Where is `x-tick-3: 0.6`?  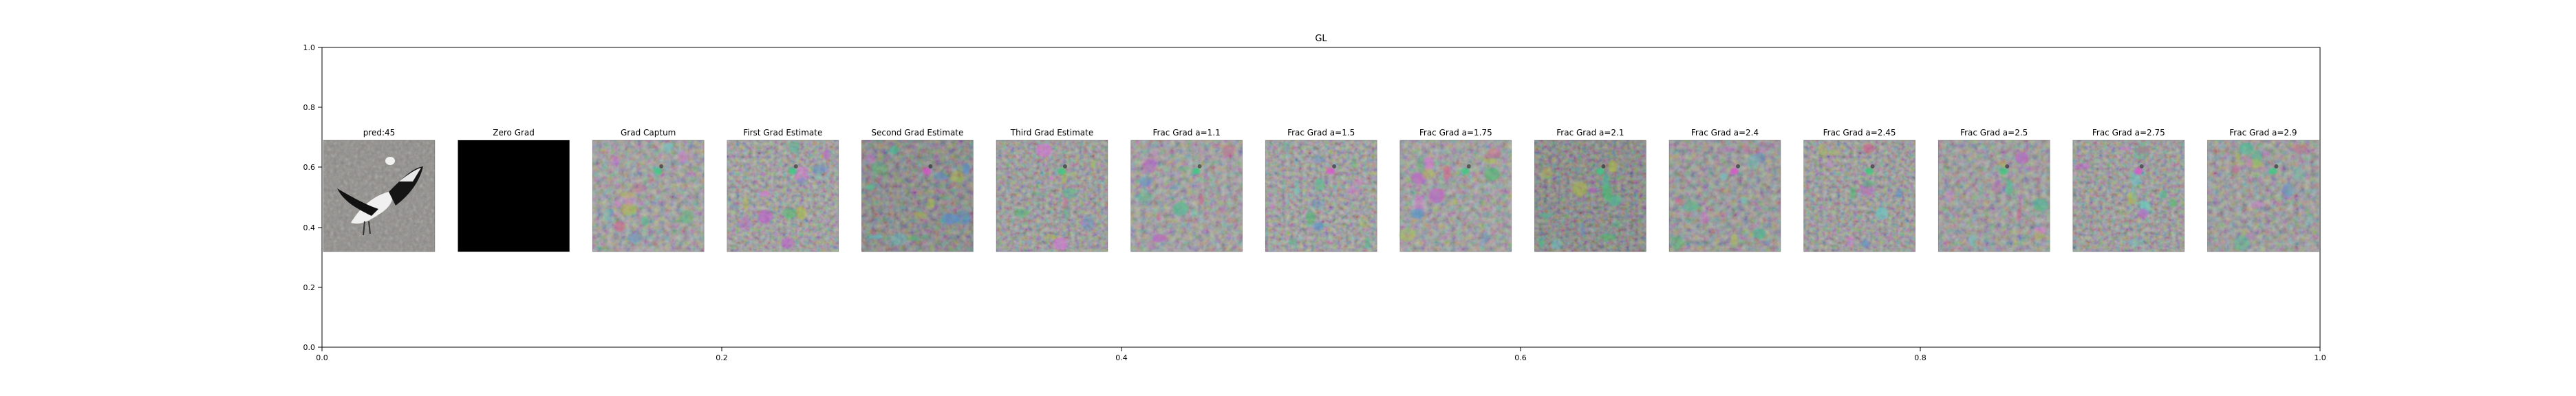 x-tick-3: 0.6 is located at coordinates (1521, 354).